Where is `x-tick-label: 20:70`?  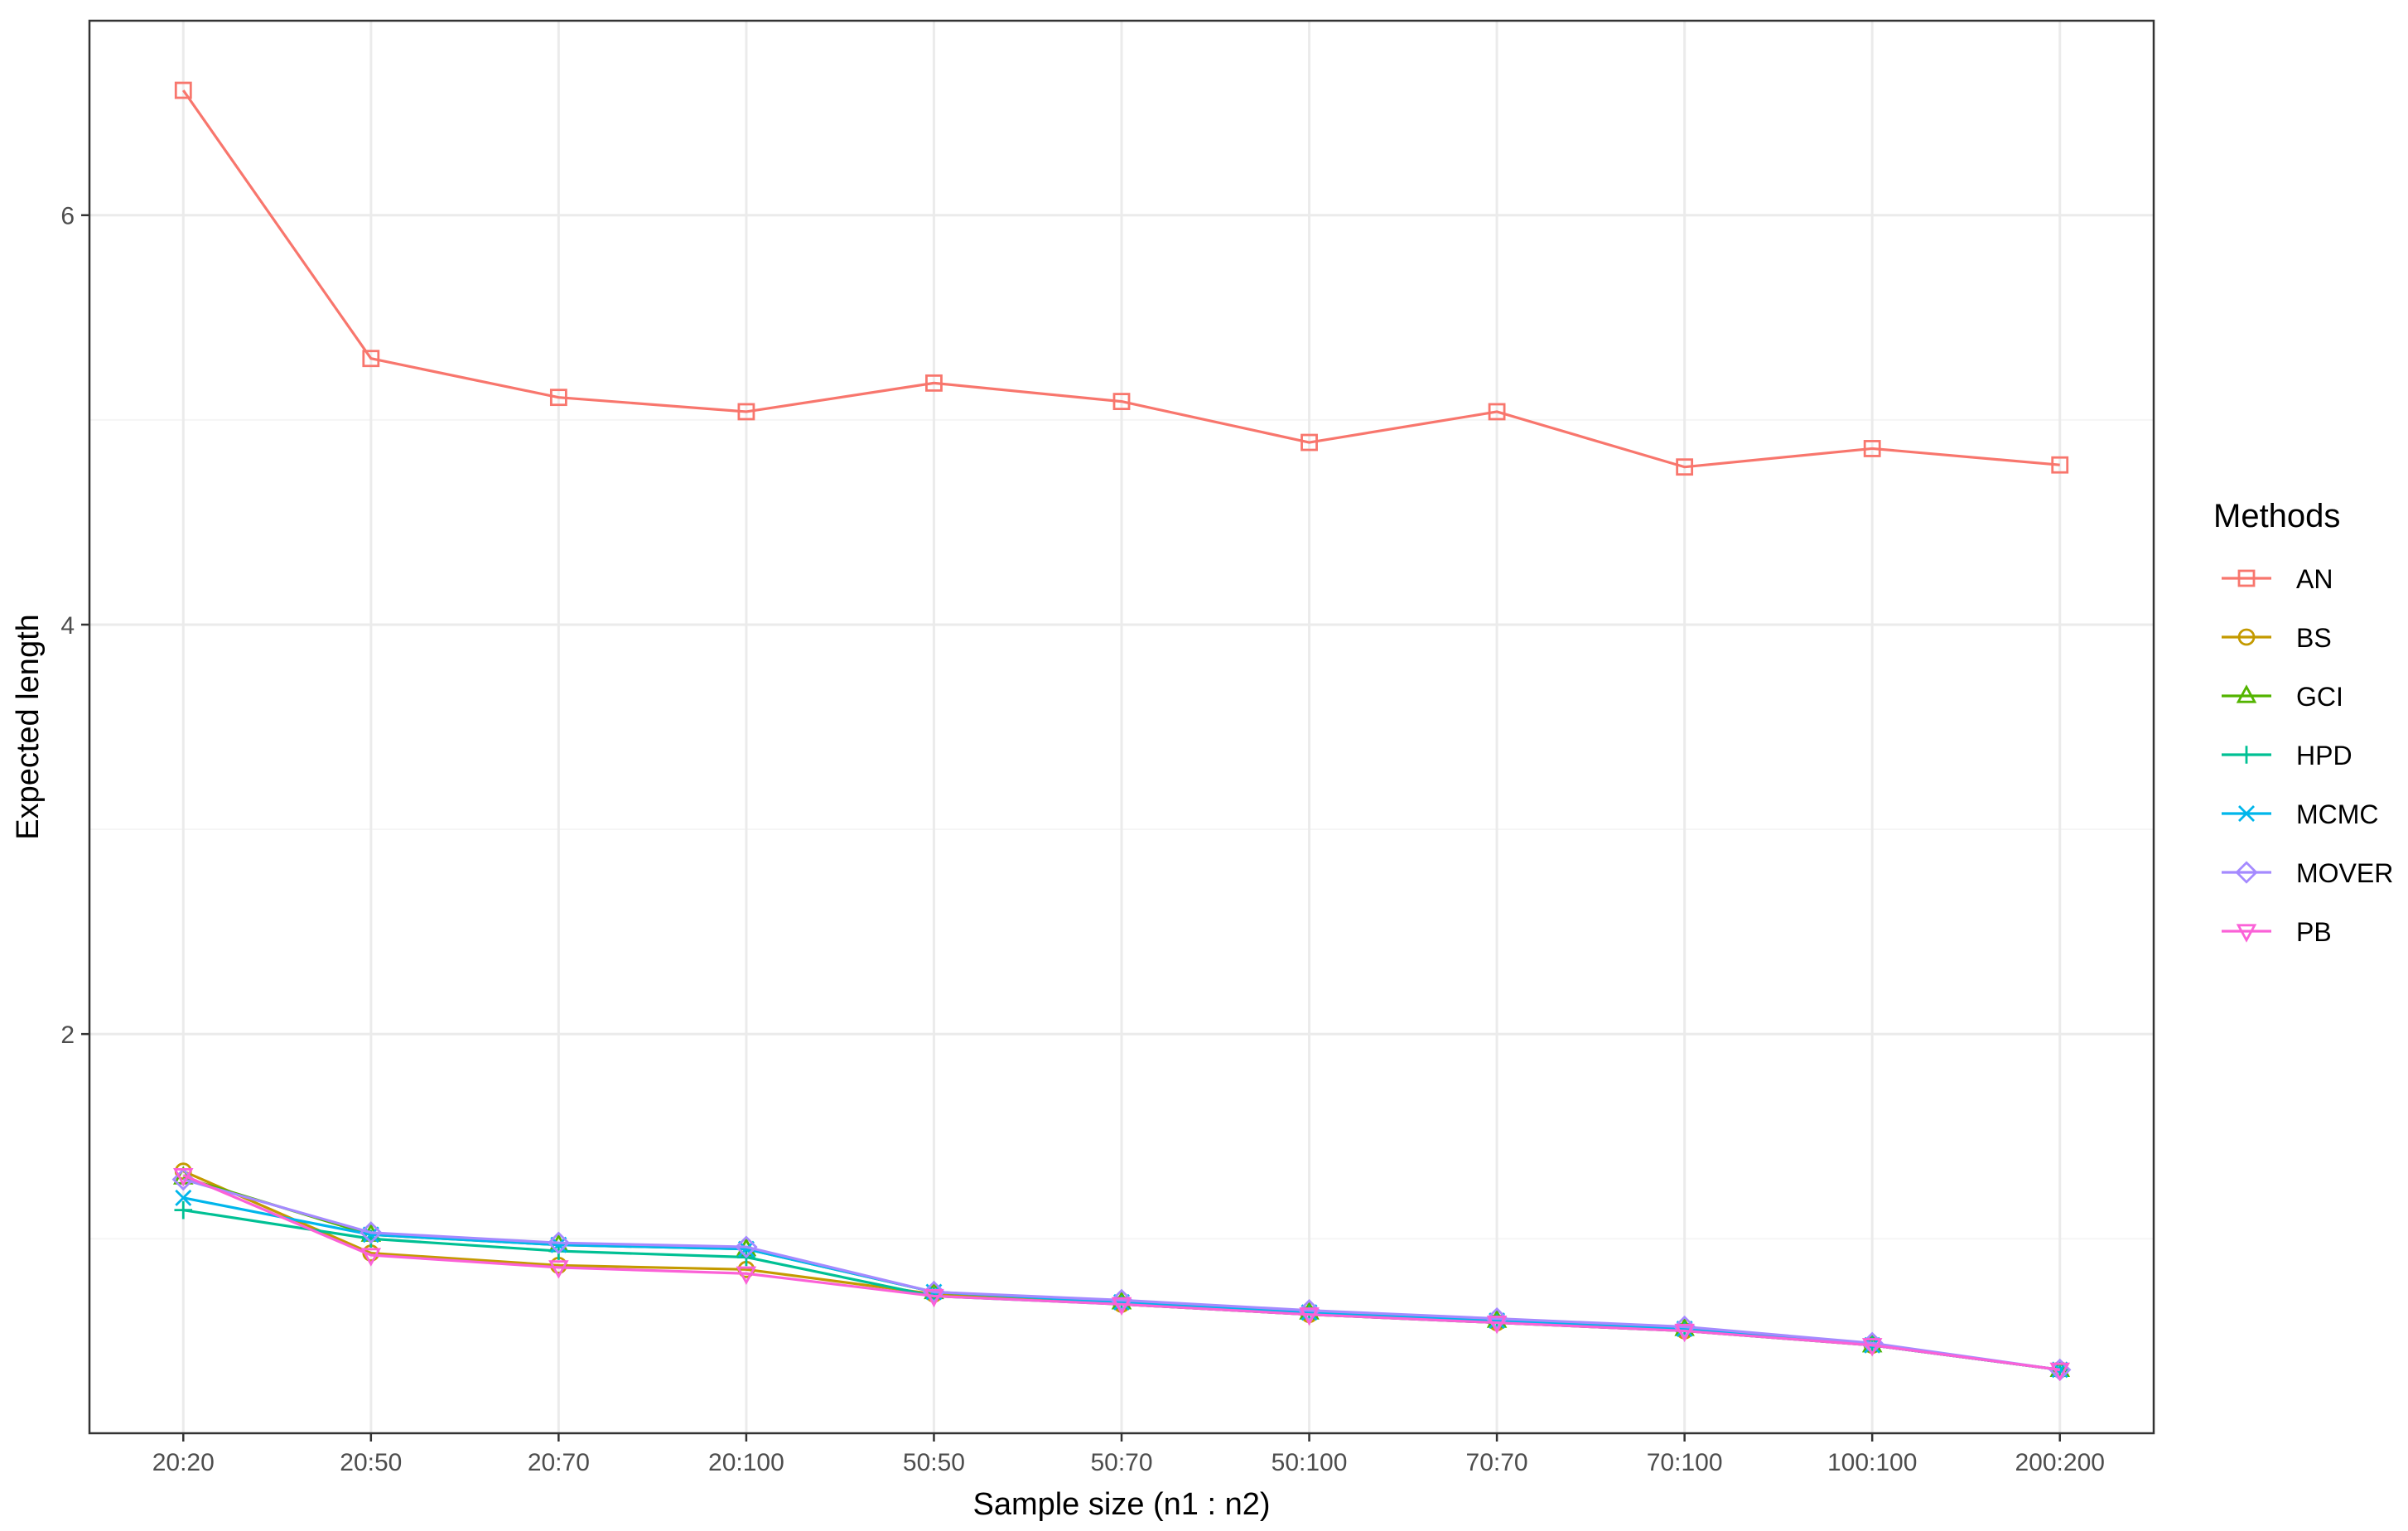
x-tick-label: 20:70 is located at coordinates (559, 1462).